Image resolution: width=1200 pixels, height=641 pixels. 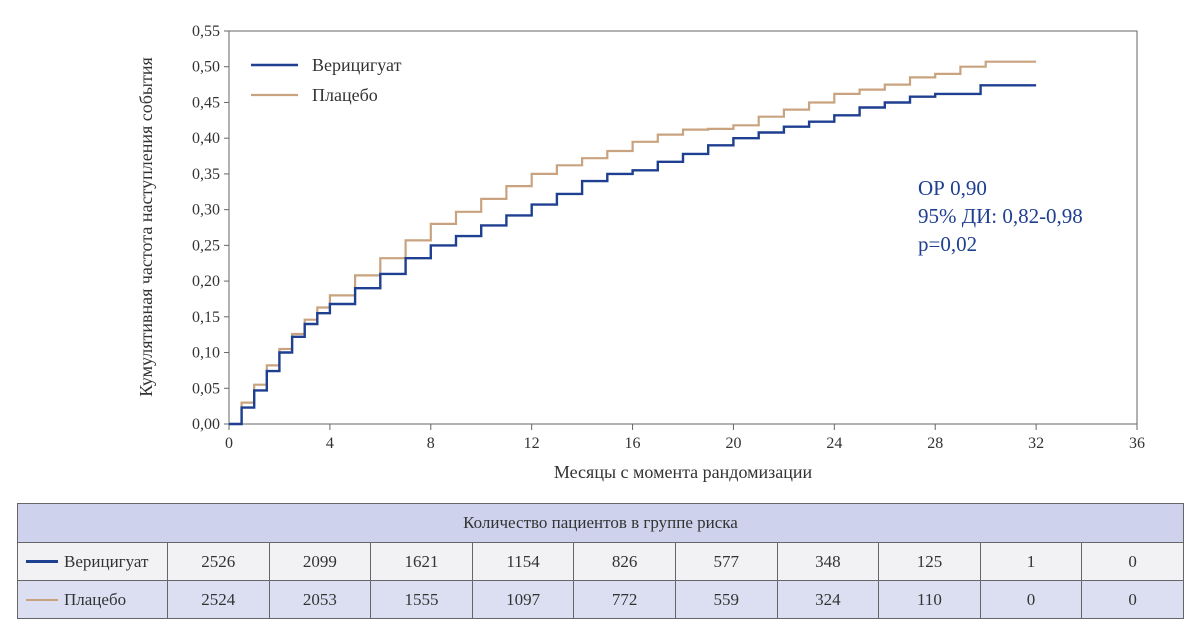 I want to click on x-axis-label: Месяцы с момента рандомизации, so click(x=683, y=472).